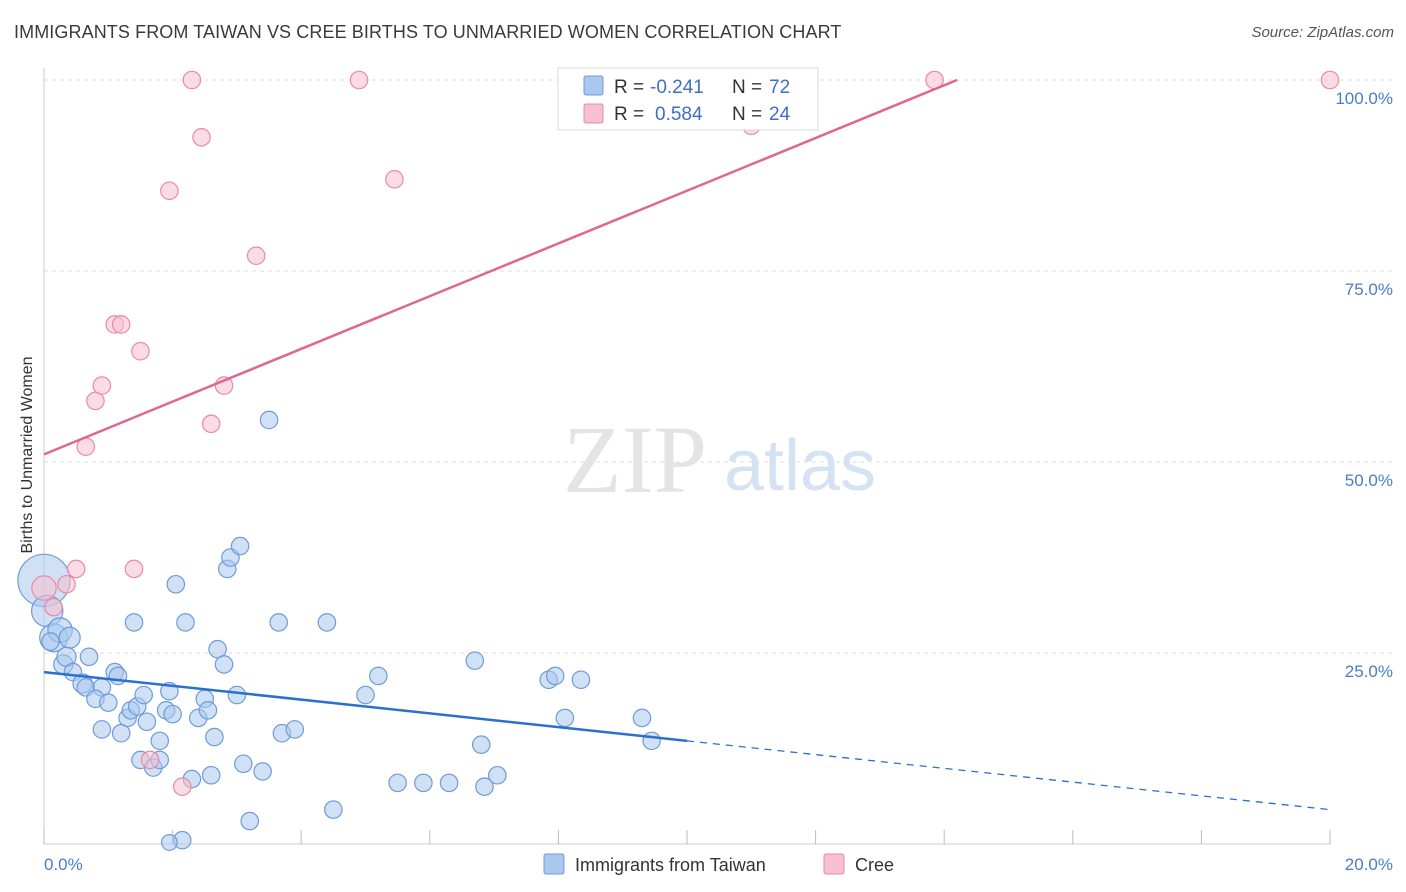 The width and height of the screenshot is (1406, 892). Describe the element at coordinates (554, 864) in the screenshot. I see `bottom-legend-swatch-blue` at that location.